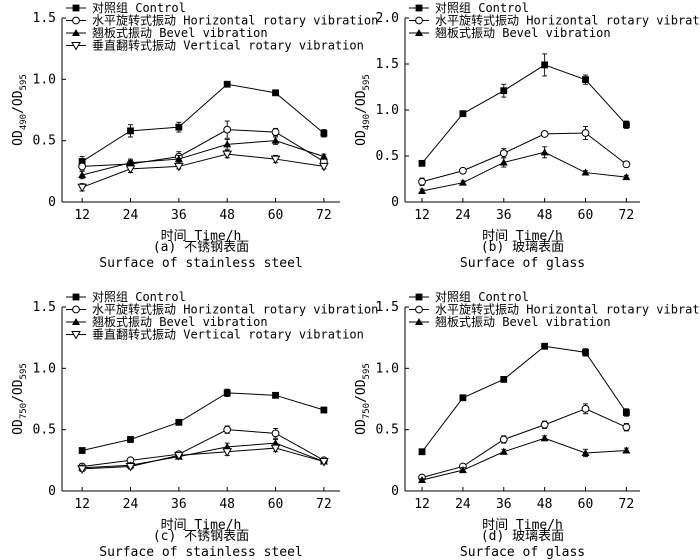 The image size is (700, 560). What do you see at coordinates (82, 504) in the screenshot?
I see `x-tick-label: 12` at bounding box center [82, 504].